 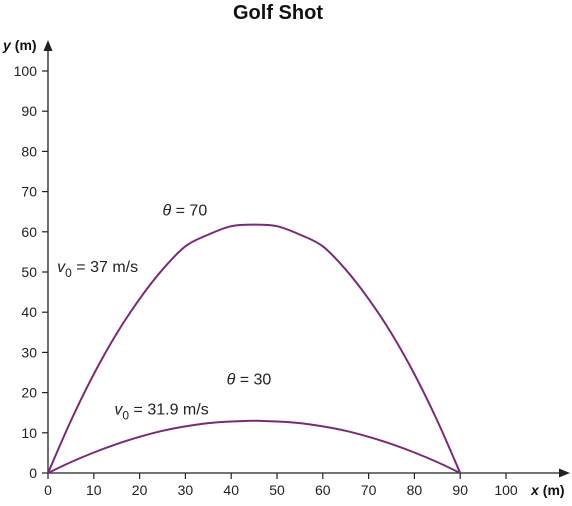 What do you see at coordinates (29, 192) in the screenshot?
I see `y-tick-label: 70` at bounding box center [29, 192].